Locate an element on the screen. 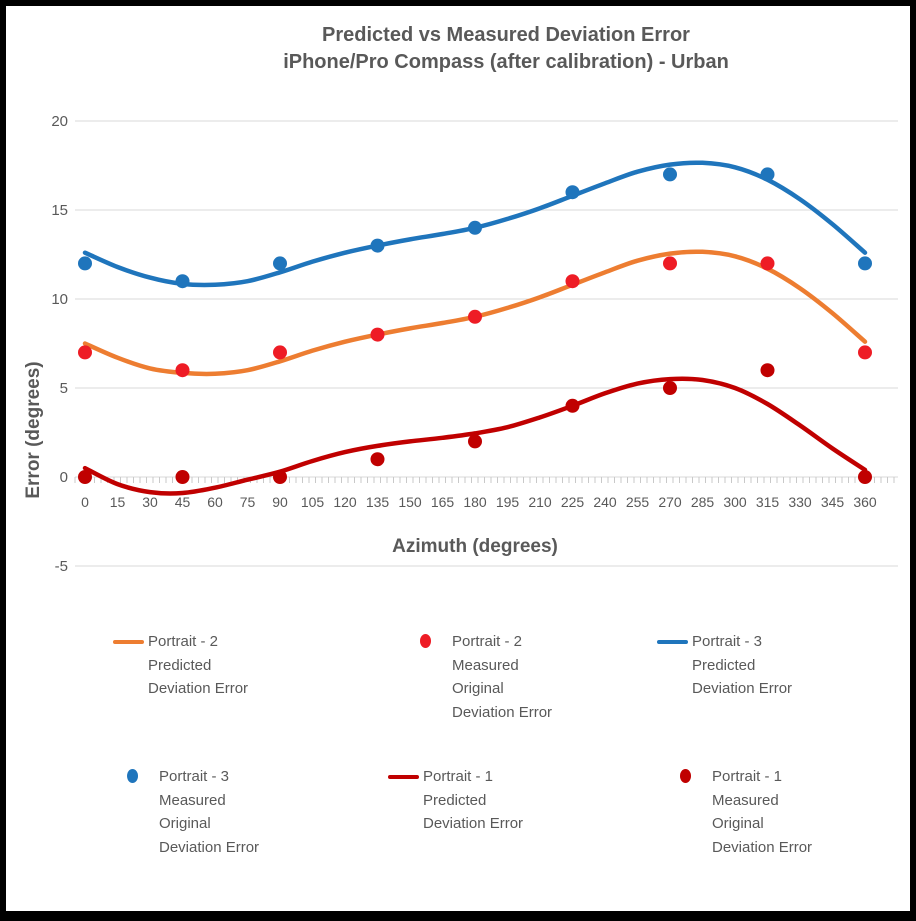  svg-text: 150 is located at coordinates (410, 502).